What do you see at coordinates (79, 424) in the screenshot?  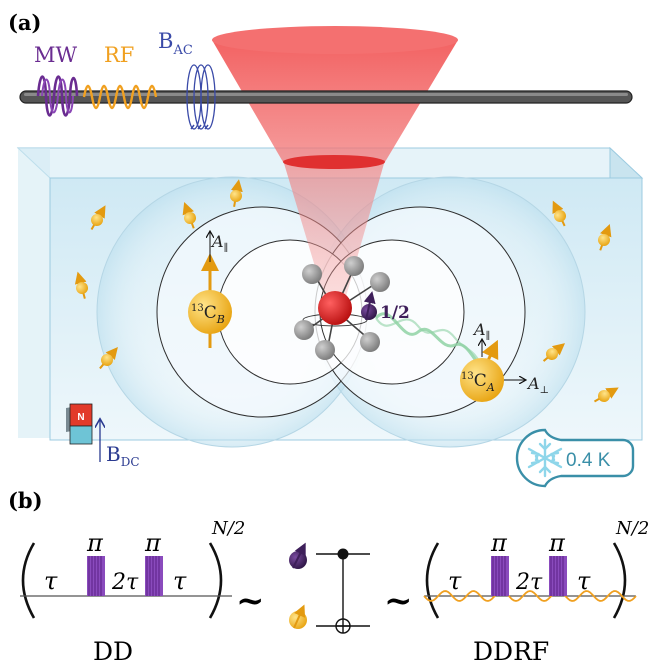 I see `magnet-icon: N` at bounding box center [79, 424].